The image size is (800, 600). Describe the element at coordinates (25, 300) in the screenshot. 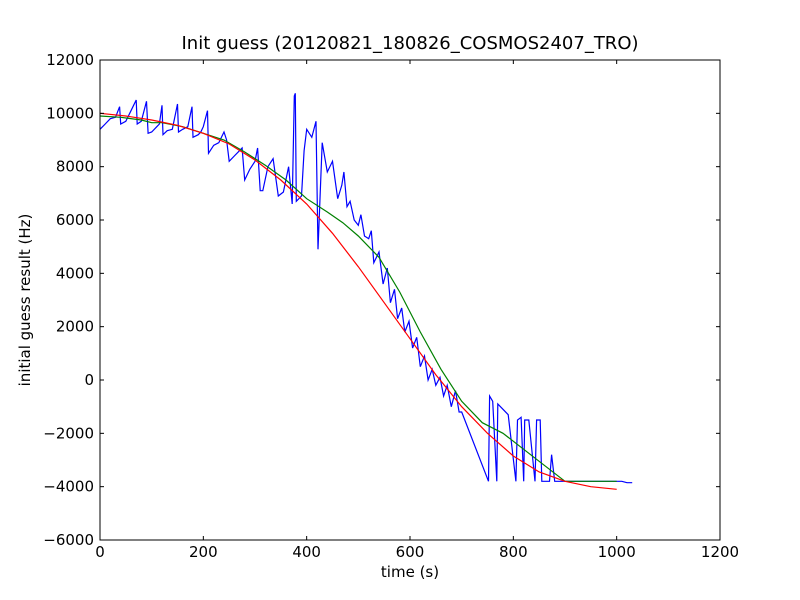

I see `y-axis-label: initial guess result (Hz)` at that location.